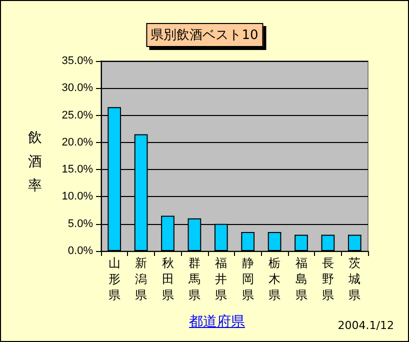 The image size is (409, 342). What do you see at coordinates (35, 162) in the screenshot?
I see `y-axis-title: 飲酒率` at bounding box center [35, 162].